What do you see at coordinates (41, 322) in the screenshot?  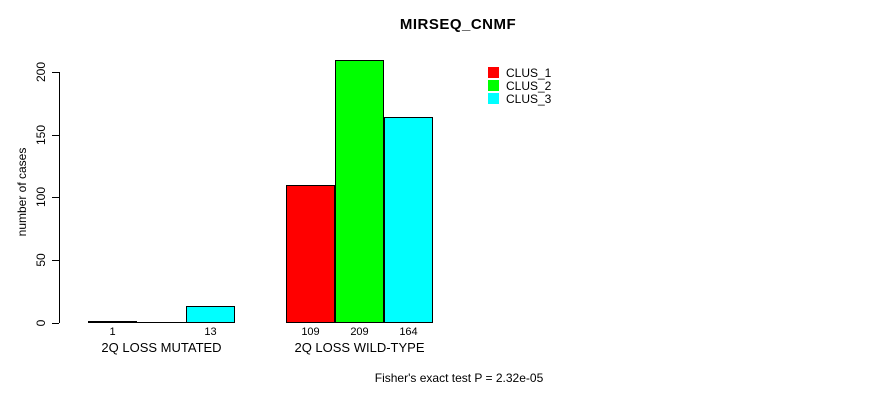 I see `tick-label: 0` at bounding box center [41, 322].